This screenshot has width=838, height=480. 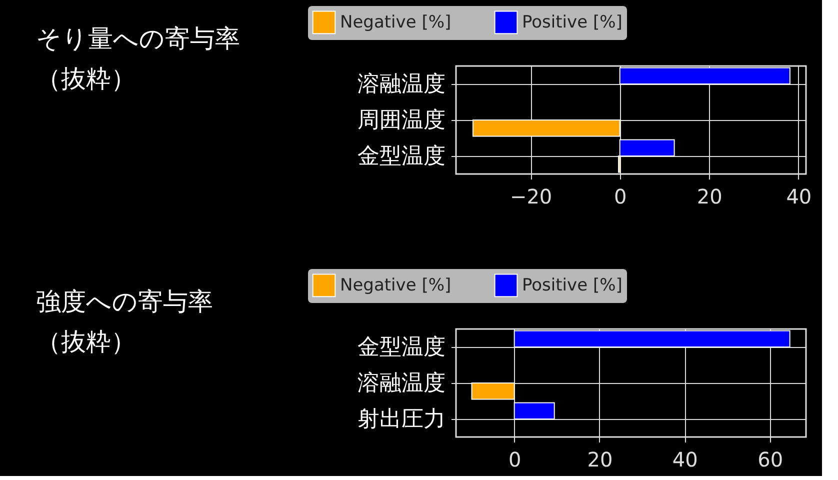 What do you see at coordinates (402, 120) in the screenshot?
I see `y-tick-label: 周囲温度` at bounding box center [402, 120].